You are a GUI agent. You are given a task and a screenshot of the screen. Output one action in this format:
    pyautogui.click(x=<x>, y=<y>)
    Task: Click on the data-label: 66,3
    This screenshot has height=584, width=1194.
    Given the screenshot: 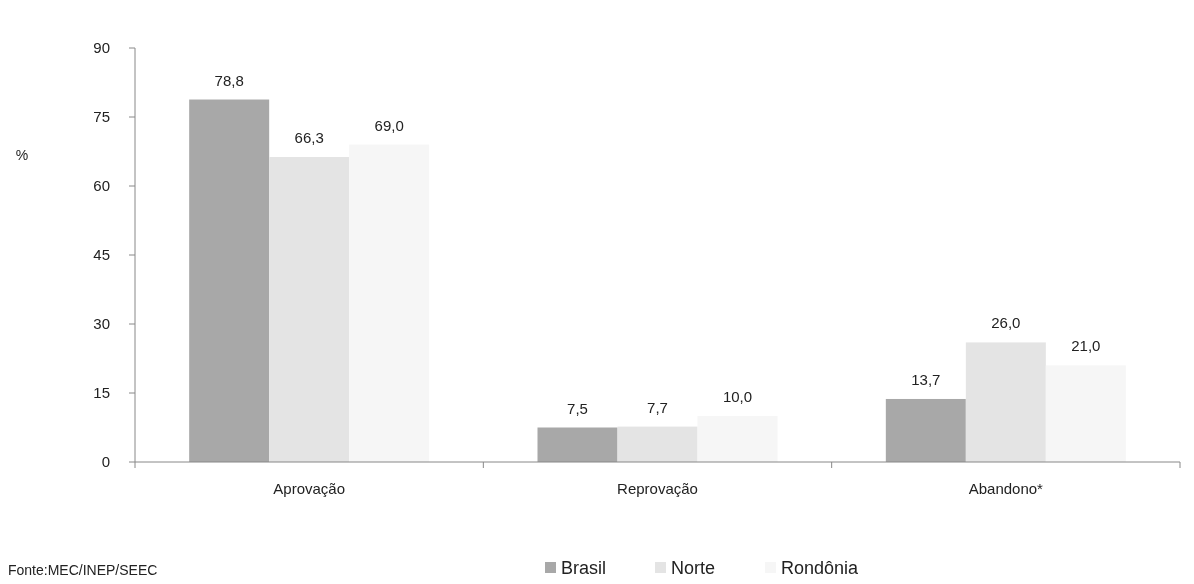 What is the action you would take?
    pyautogui.click(x=309, y=138)
    